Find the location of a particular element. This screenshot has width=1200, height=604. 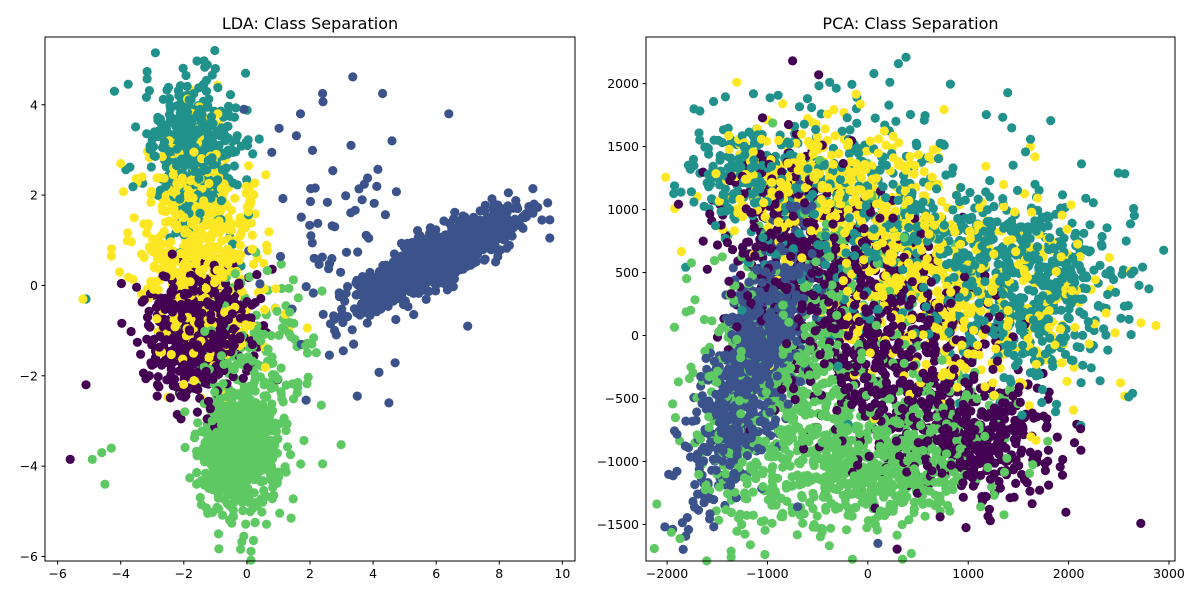

lda-x-tick-label: 10 is located at coordinates (562, 573).